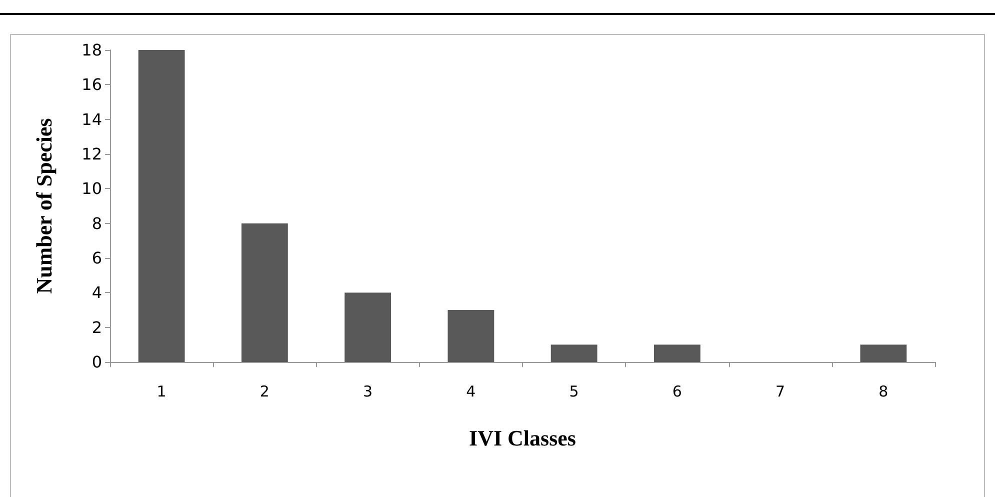 Image resolution: width=995 pixels, height=497 pixels. I want to click on y-tick-label: 10, so click(92, 188).